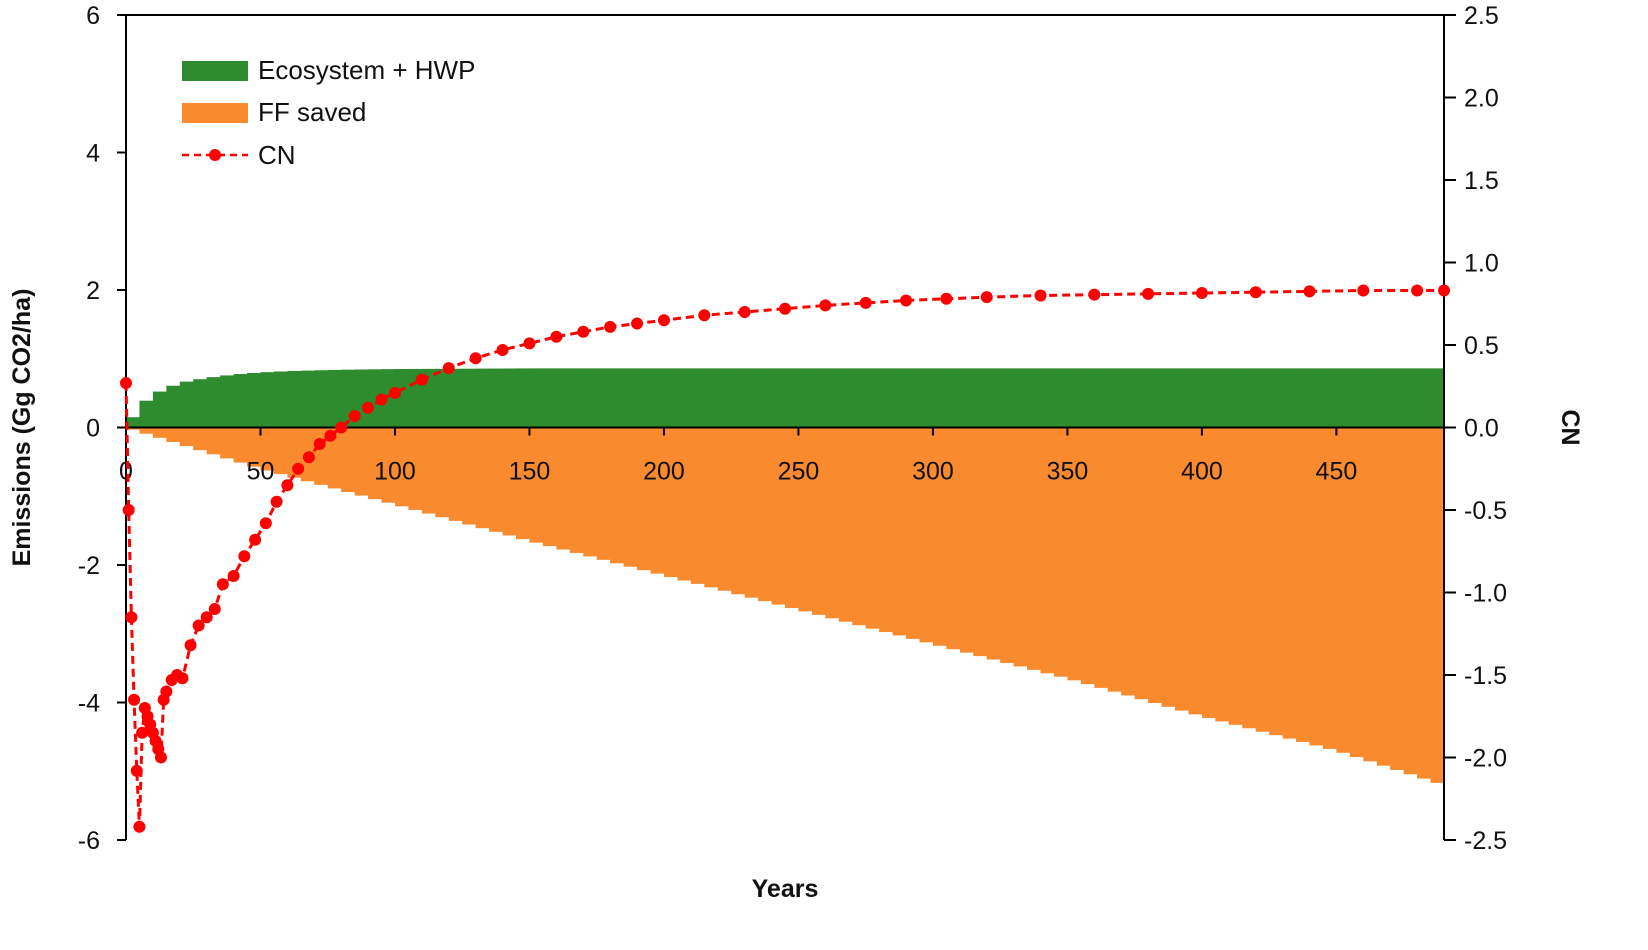 This screenshot has height=950, width=1648. I want to click on x-tick-label: 450, so click(1337, 472).